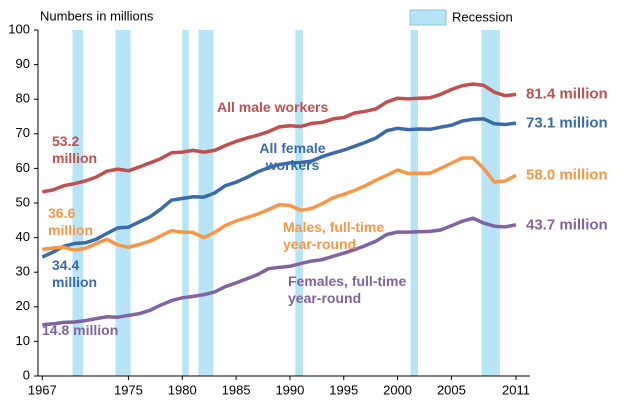 The image size is (624, 400). Describe the element at coordinates (567, 175) in the screenshot. I see `end-label: 58.0 million` at that location.